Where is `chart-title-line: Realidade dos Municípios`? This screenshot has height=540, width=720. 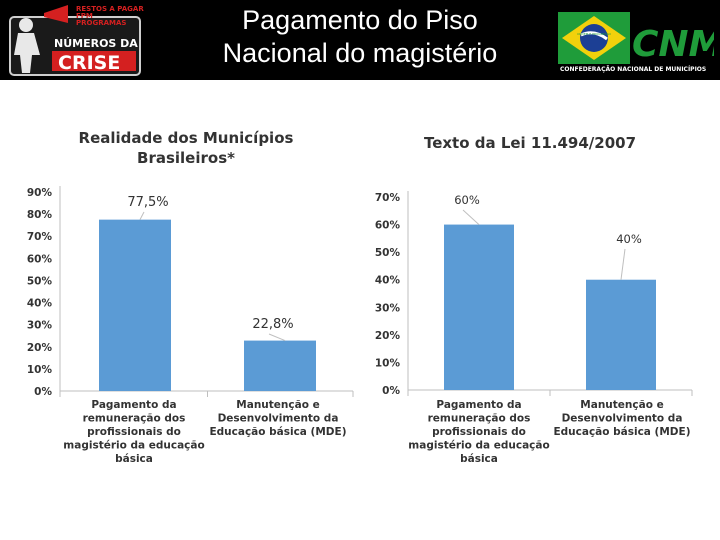
chart-title-line: Realidade dos Municípios is located at coordinates (186, 138).